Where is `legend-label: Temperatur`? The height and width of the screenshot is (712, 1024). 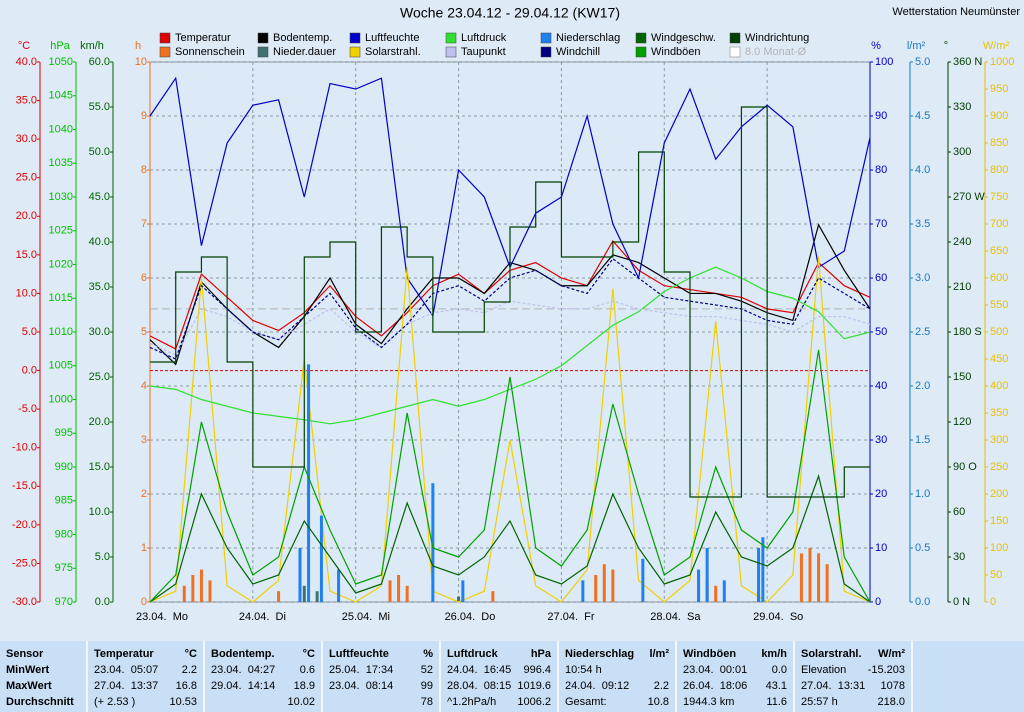 legend-label: Temperatur is located at coordinates (203, 38).